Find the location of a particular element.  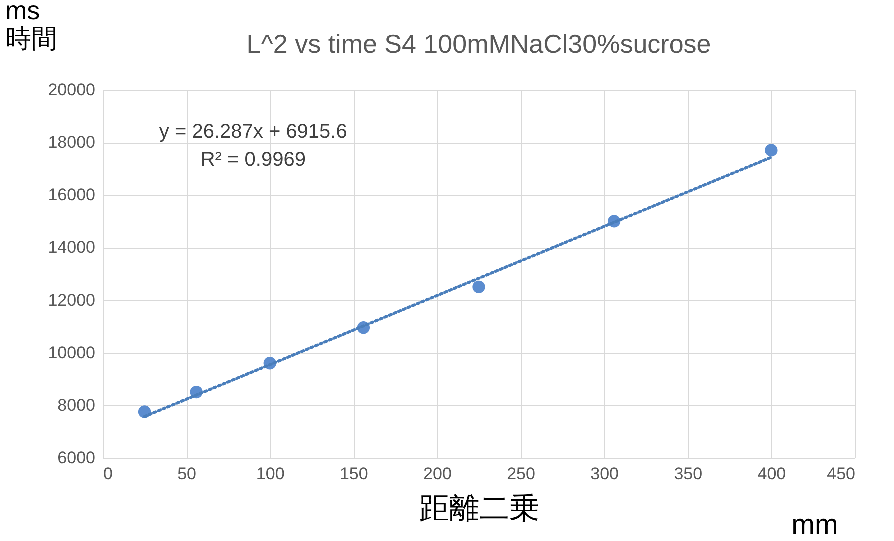

y-tick-label: 14000 is located at coordinates (72, 248).